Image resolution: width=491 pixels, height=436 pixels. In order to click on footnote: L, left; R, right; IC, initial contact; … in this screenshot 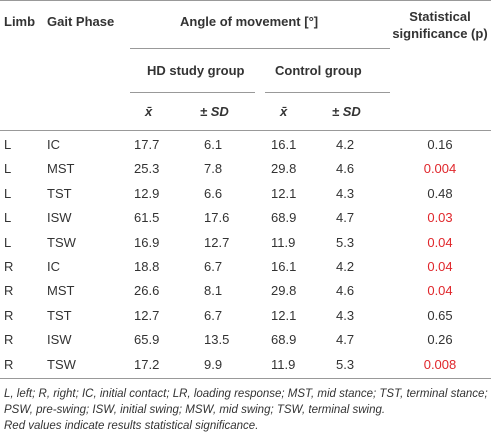, I will do `click(246, 402)`.